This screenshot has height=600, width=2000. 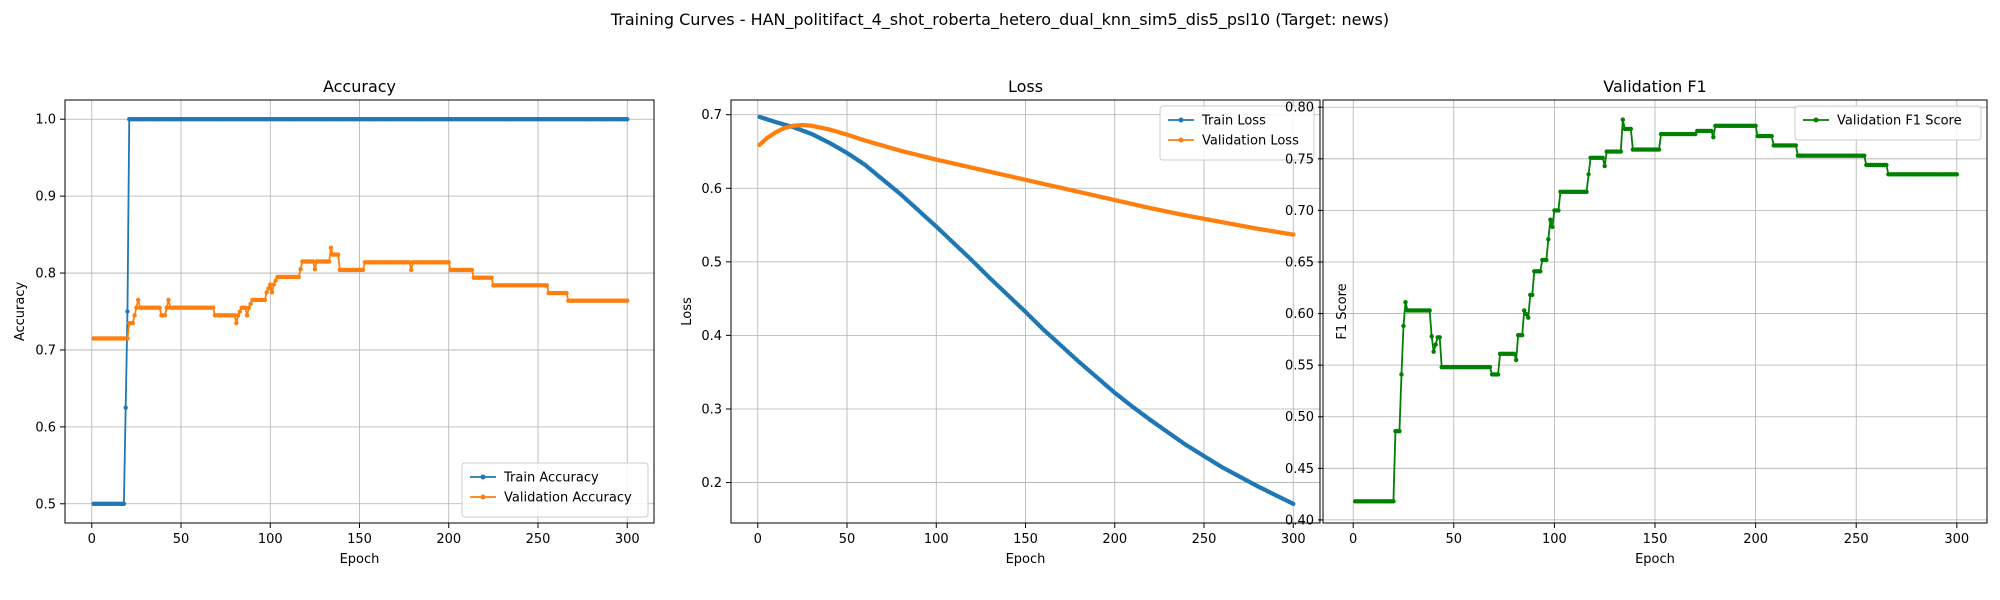 What do you see at coordinates (551, 478) in the screenshot?
I see `legend-label: Train Accuracy` at bounding box center [551, 478].